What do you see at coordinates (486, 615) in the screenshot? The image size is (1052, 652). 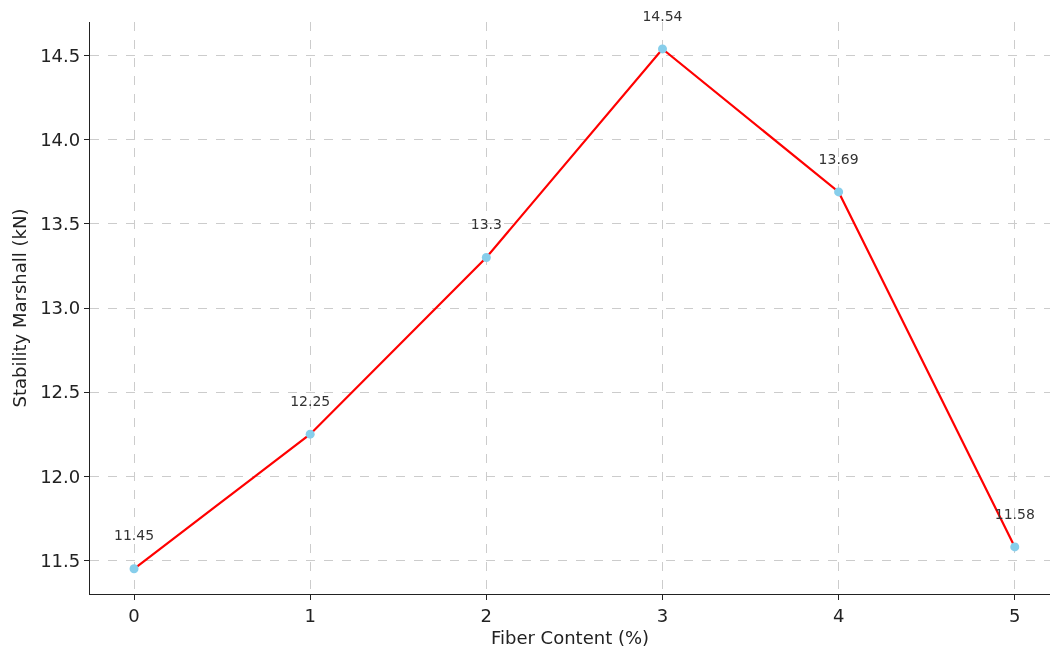 I see `x-tick-label: 2` at bounding box center [486, 615].